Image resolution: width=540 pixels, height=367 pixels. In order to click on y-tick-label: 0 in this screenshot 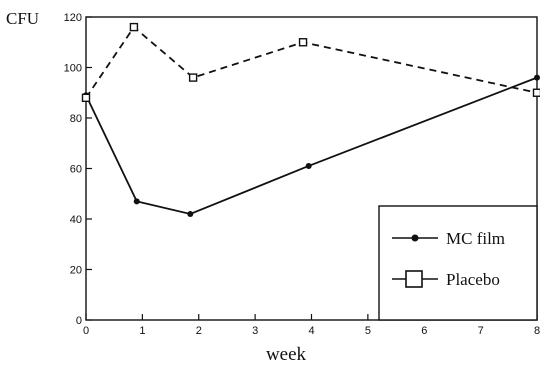, I will do `click(79, 321)`.